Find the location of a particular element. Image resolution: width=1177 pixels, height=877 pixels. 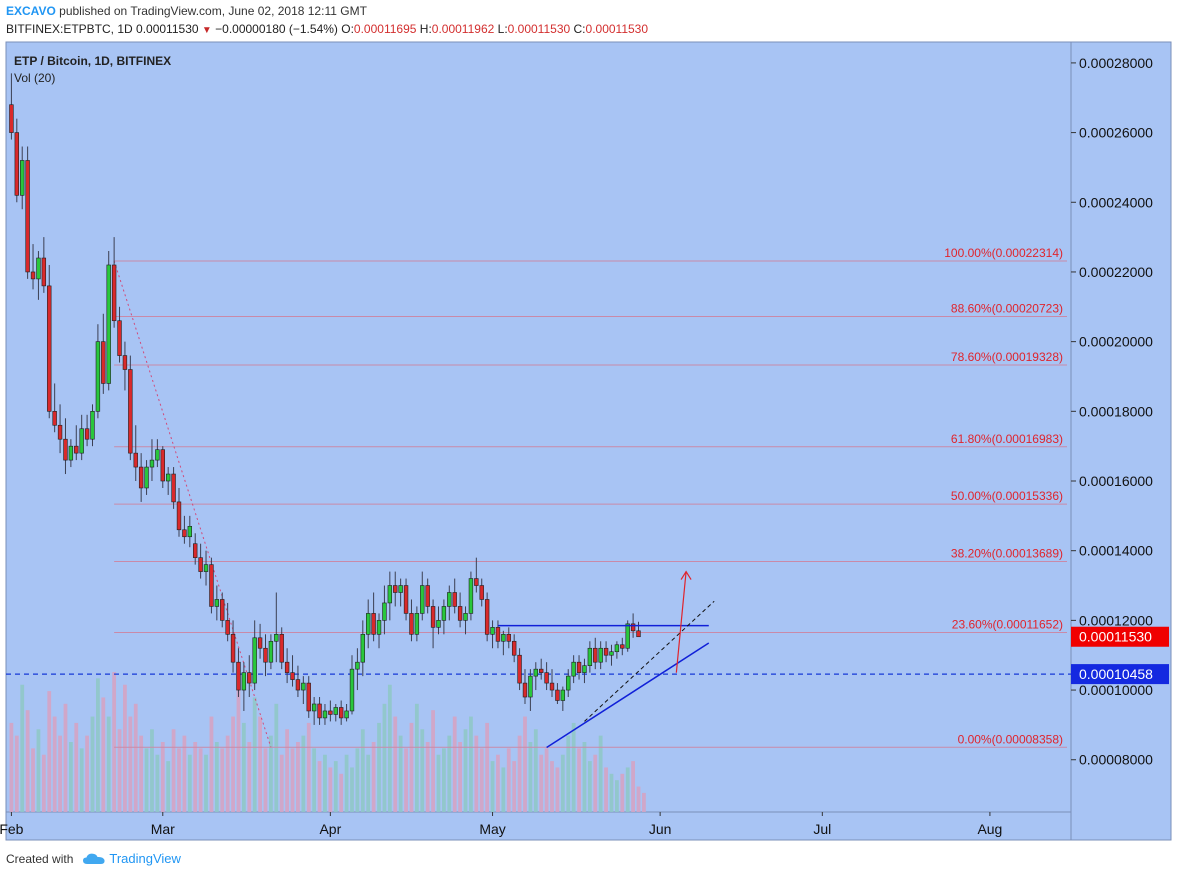

volume-bars is located at coordinates (327, 742).